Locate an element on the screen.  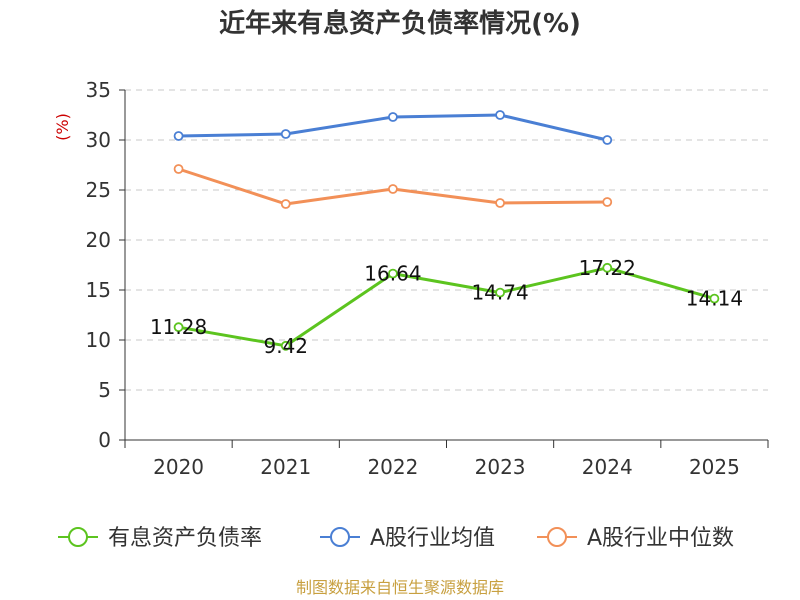
data-labels: 11.28 9.42 16.64 14.74 17.22 14.14 is located at coordinates (446, 307).